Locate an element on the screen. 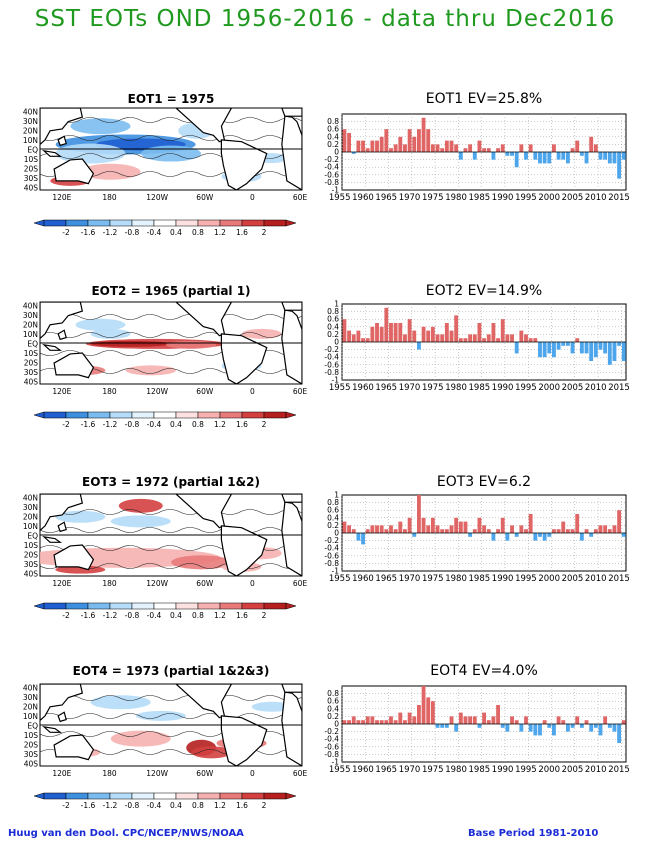 The image size is (650, 841). colorbar-tick: 0.8 is located at coordinates (198, 805).